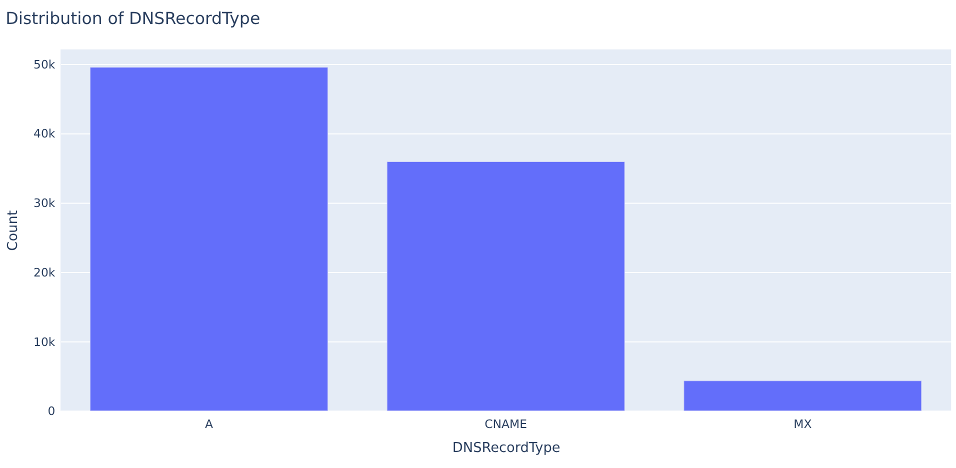 The height and width of the screenshot is (468, 956). What do you see at coordinates (52, 411) in the screenshot?
I see `y-tick-label: 0` at bounding box center [52, 411].